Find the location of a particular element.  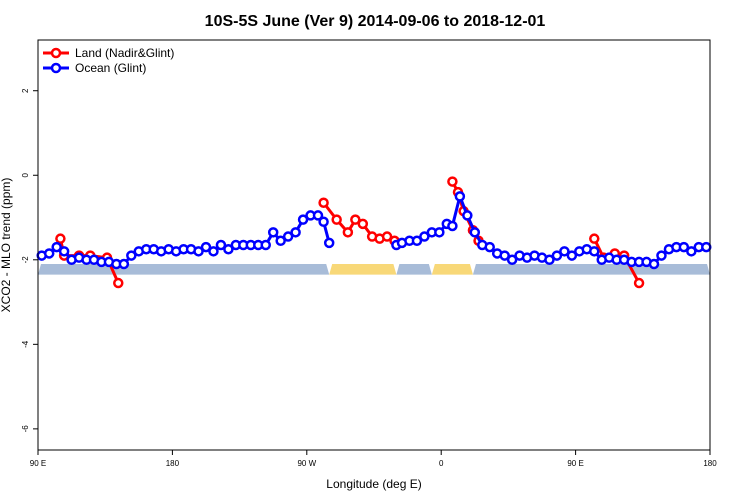

y-tick-label: -6 is located at coordinates (25, 429).